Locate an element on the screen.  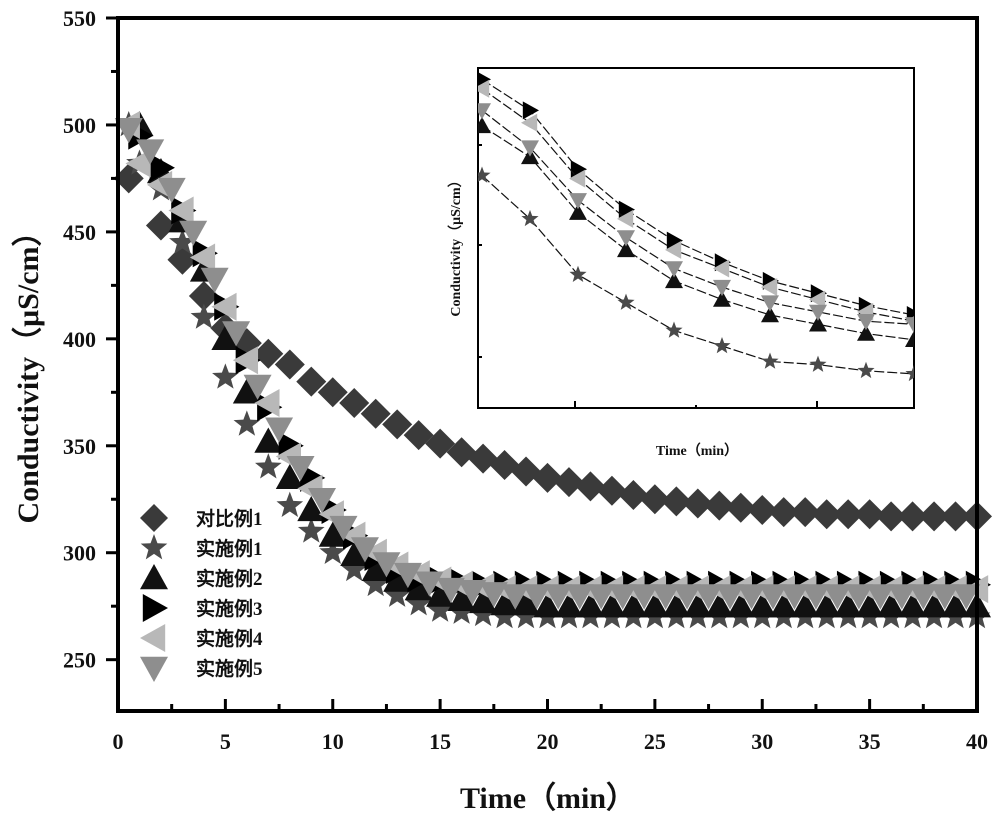
x-tick-label: 30 is located at coordinates (762, 741).